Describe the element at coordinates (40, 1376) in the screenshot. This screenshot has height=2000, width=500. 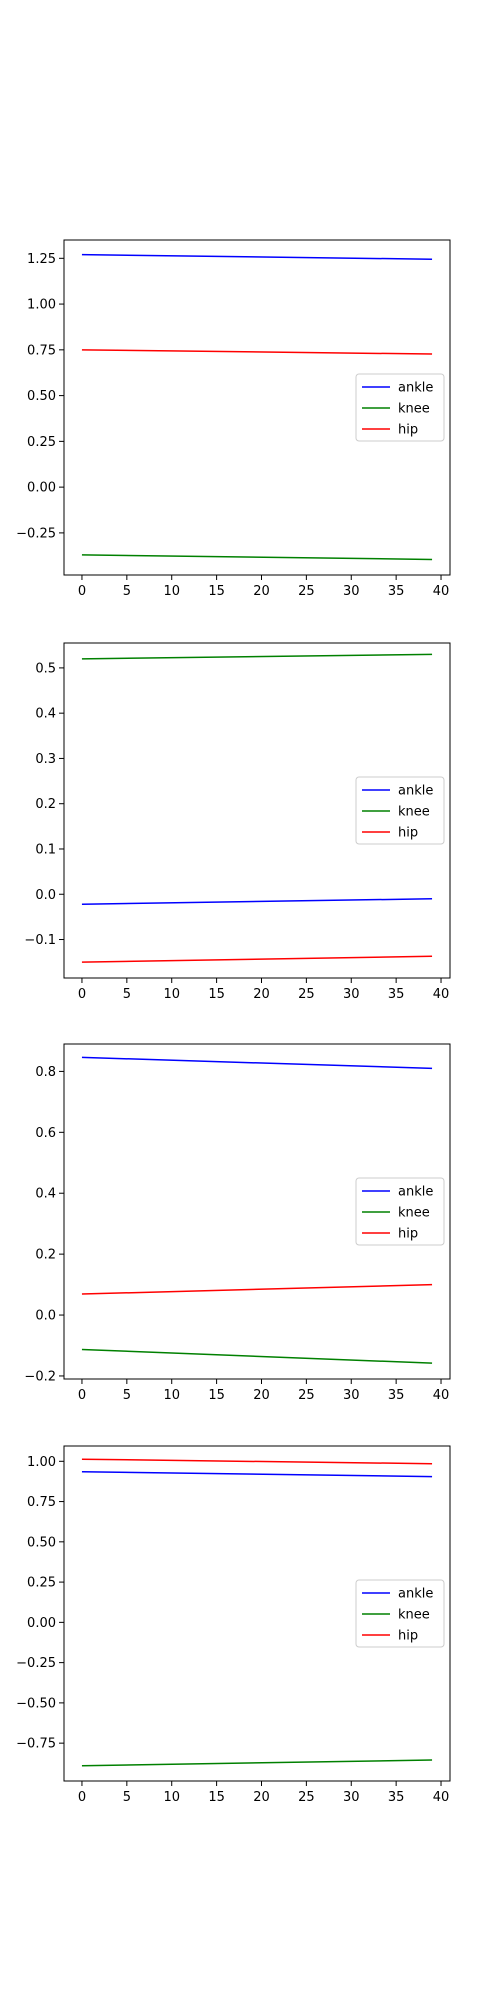
I see `y-tick-label: −0.2` at that location.